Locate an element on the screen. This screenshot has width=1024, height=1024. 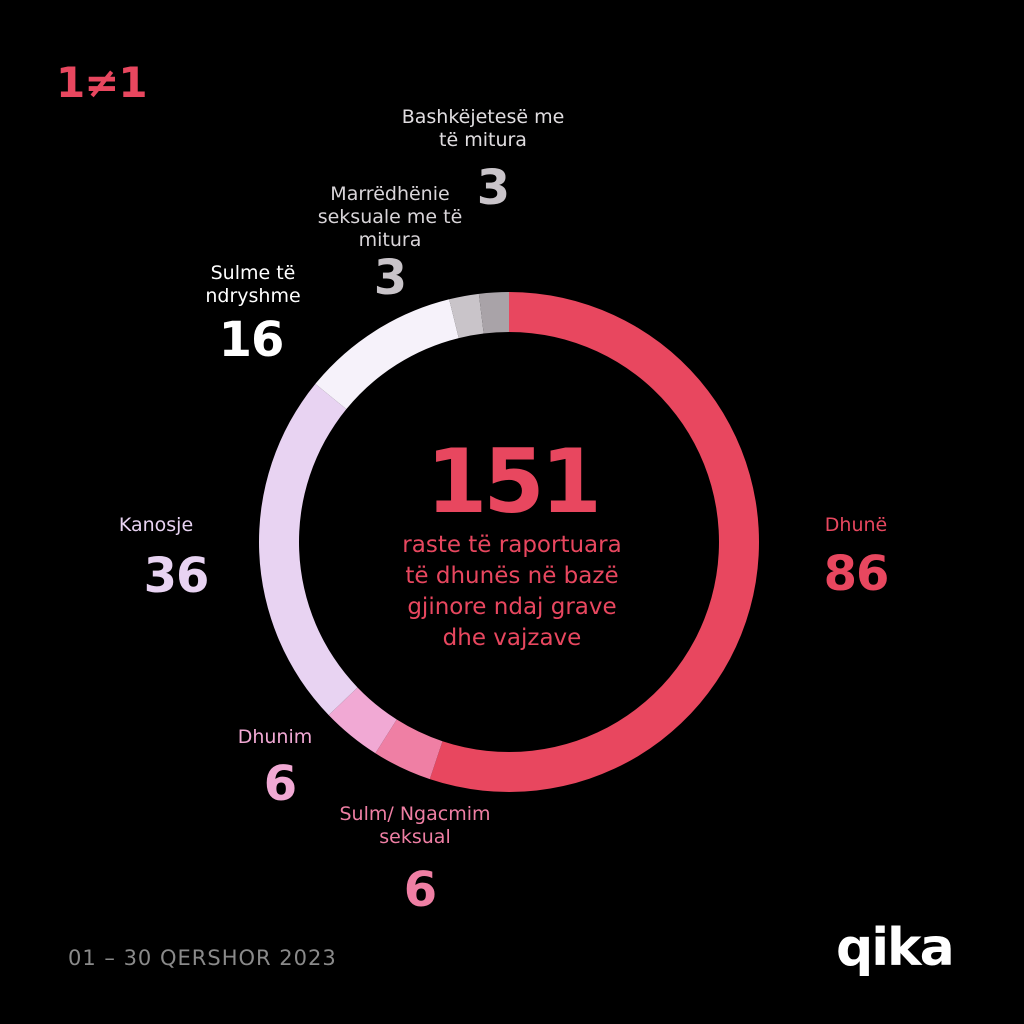
value-sulm: 6 is located at coordinates (420, 890).